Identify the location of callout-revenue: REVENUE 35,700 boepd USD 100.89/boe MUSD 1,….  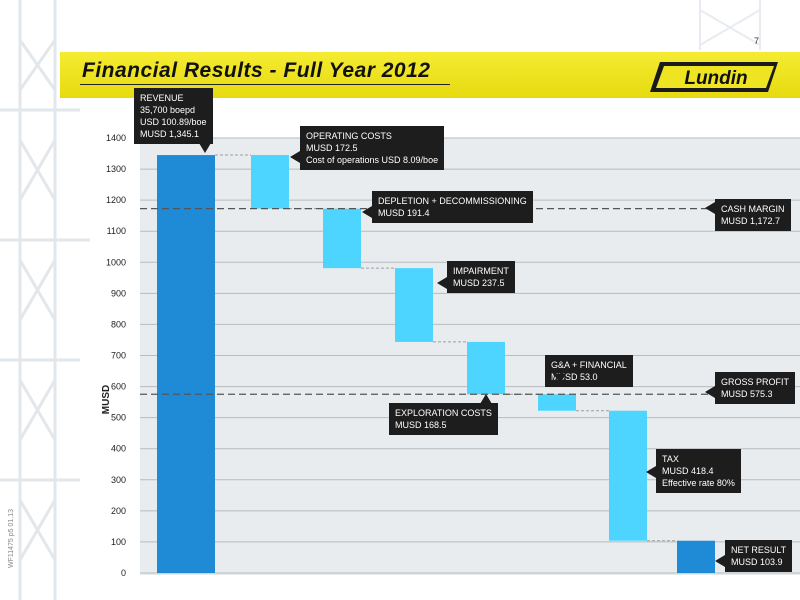
(173, 116).